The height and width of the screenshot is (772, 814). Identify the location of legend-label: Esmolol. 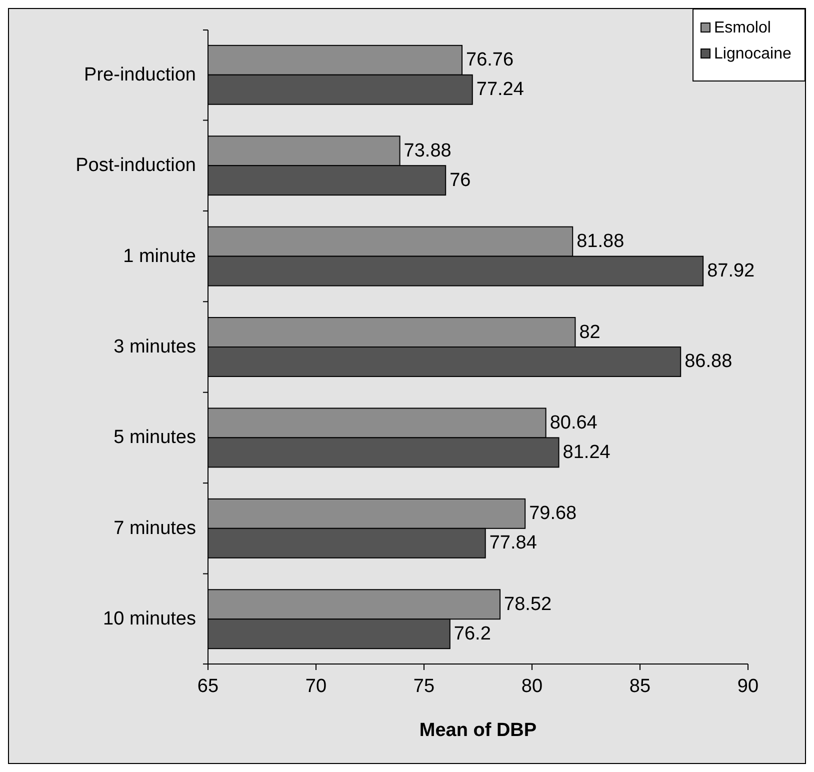
(742, 28).